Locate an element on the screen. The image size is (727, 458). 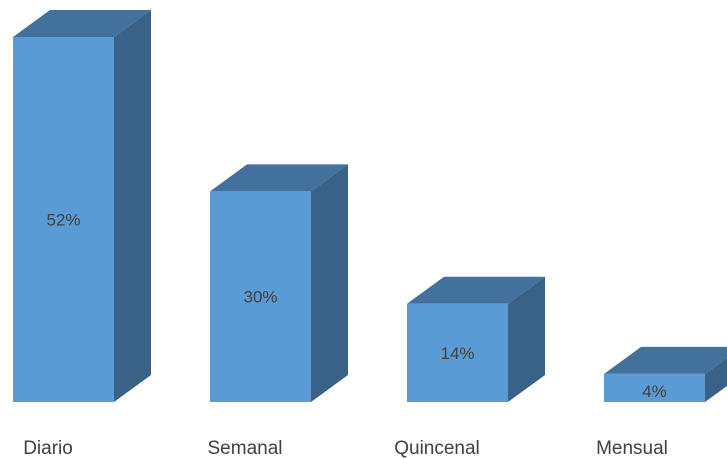
data-label-semanal: 30% is located at coordinates (260, 297).